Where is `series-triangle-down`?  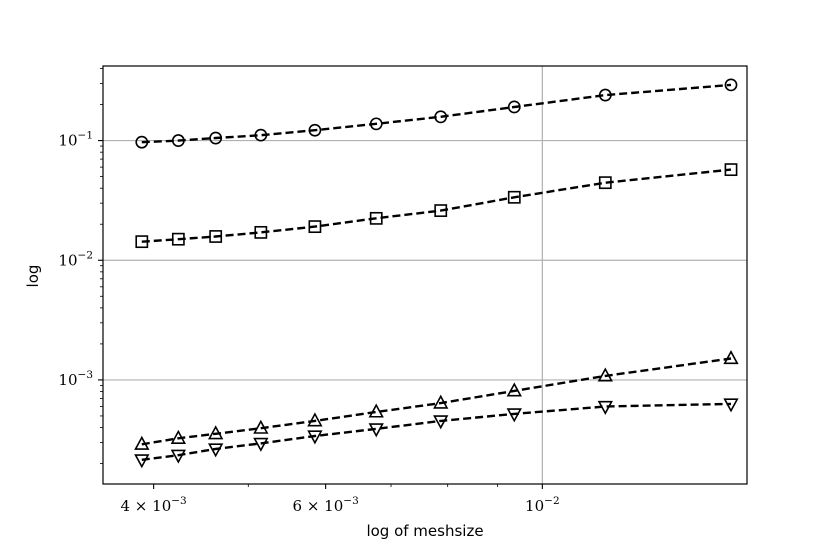 series-triangle-down is located at coordinates (436, 433).